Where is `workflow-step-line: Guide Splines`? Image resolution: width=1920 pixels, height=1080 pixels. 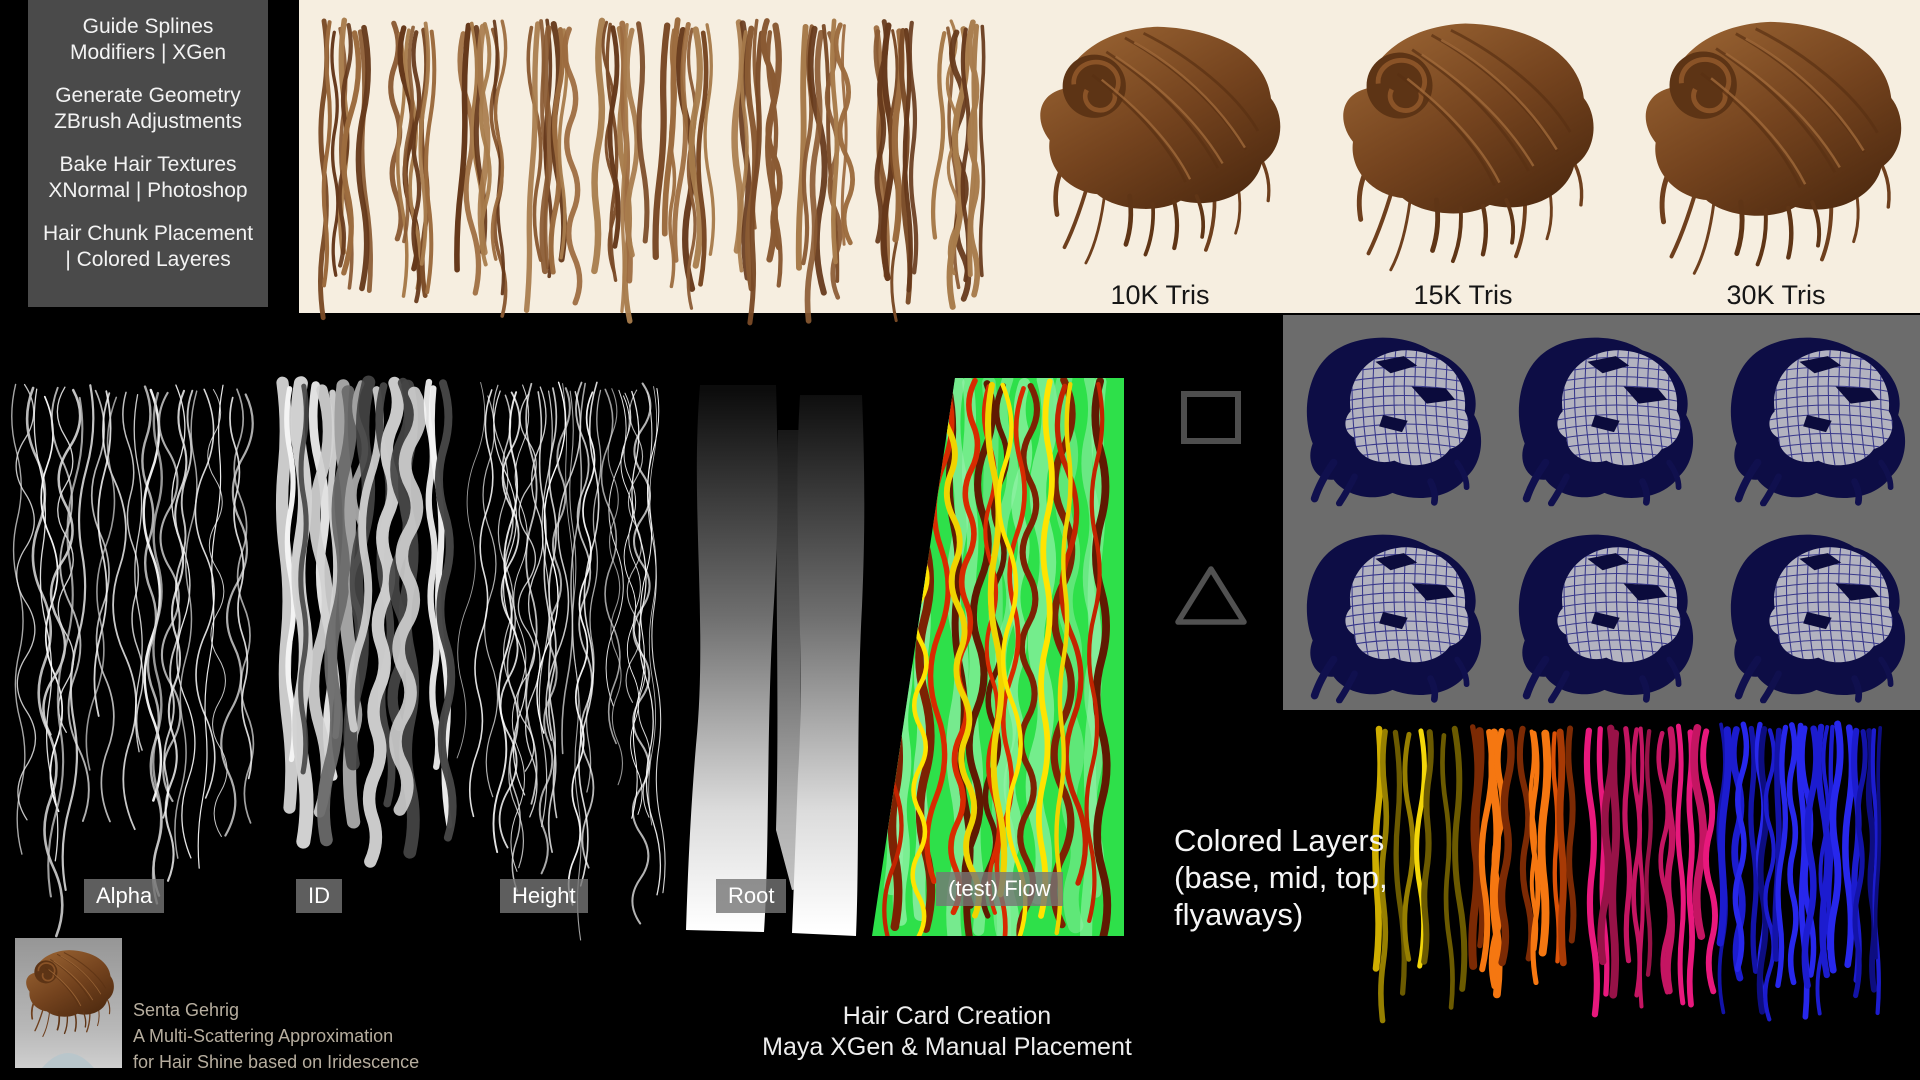
workflow-step-line: Guide Splines is located at coordinates (148, 26).